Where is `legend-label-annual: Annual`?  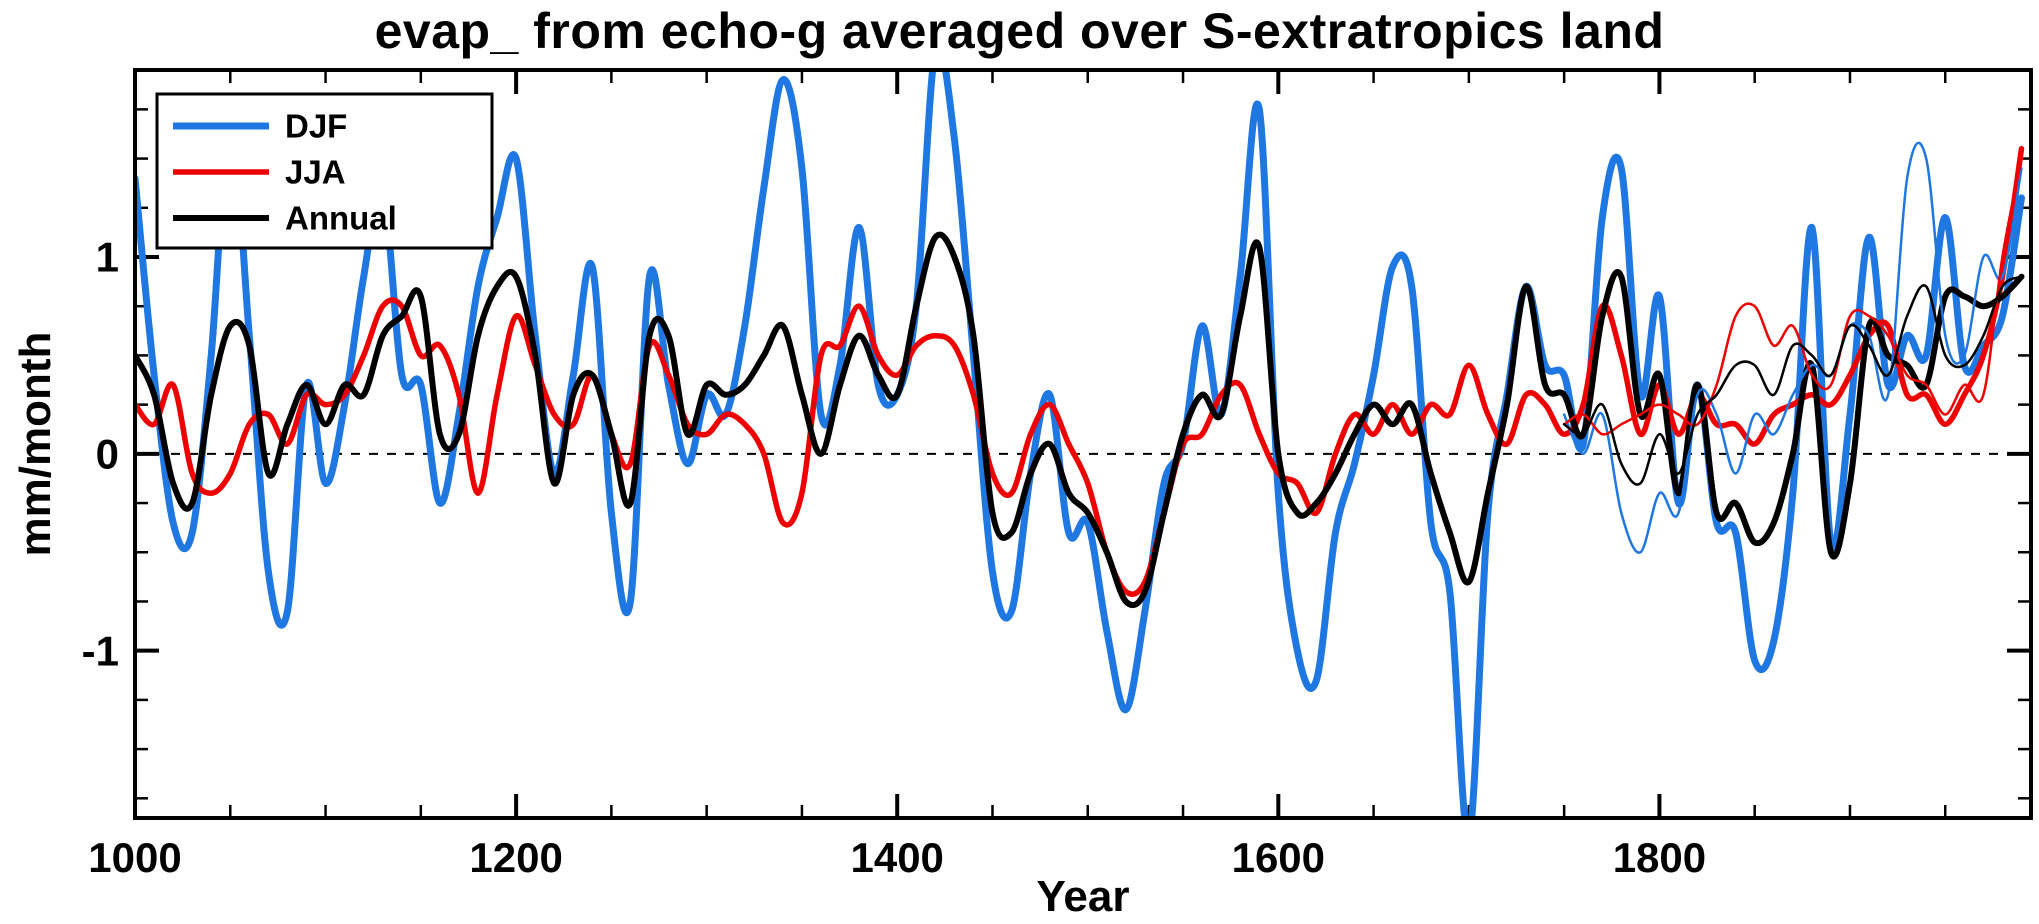
legend-label-annual: Annual is located at coordinates (341, 218).